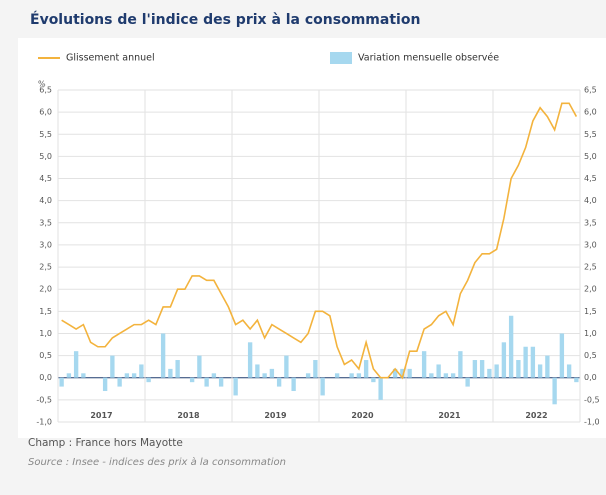  What do you see at coordinates (45, 377) in the screenshot?
I see `y-tick-label: 0,0` at bounding box center [45, 377].